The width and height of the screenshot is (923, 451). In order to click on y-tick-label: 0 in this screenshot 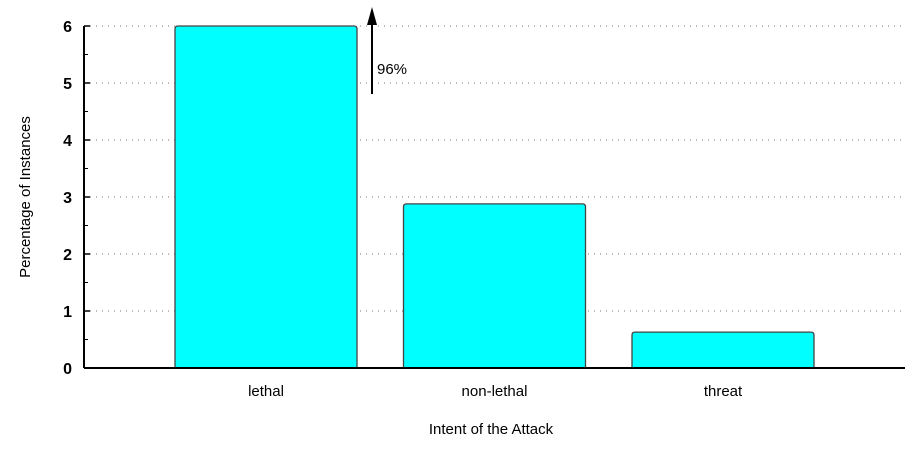, I will do `click(67, 369)`.